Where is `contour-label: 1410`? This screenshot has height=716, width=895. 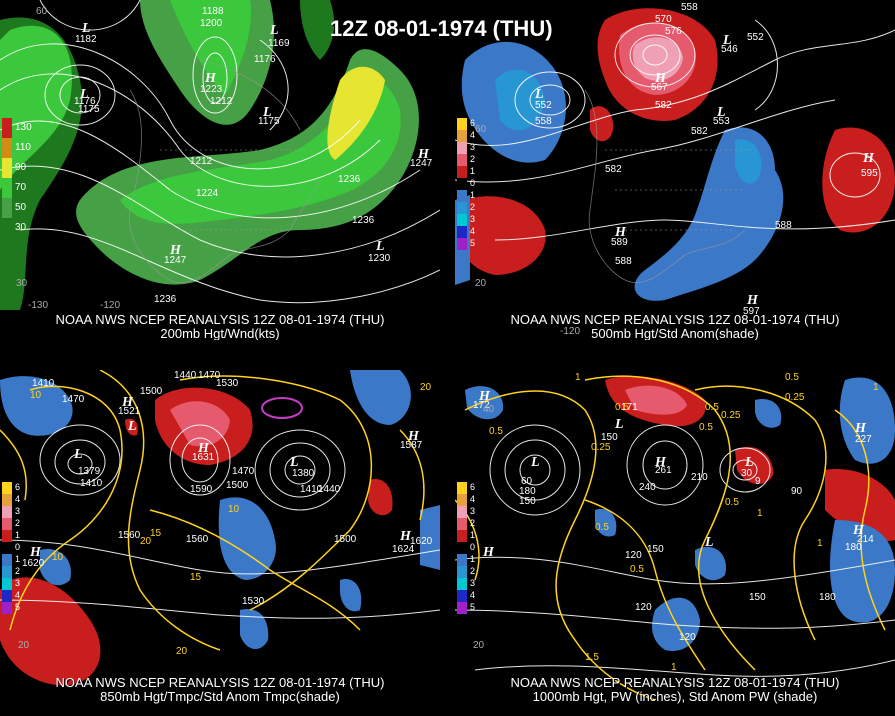 contour-label: 1410 is located at coordinates (311, 489).